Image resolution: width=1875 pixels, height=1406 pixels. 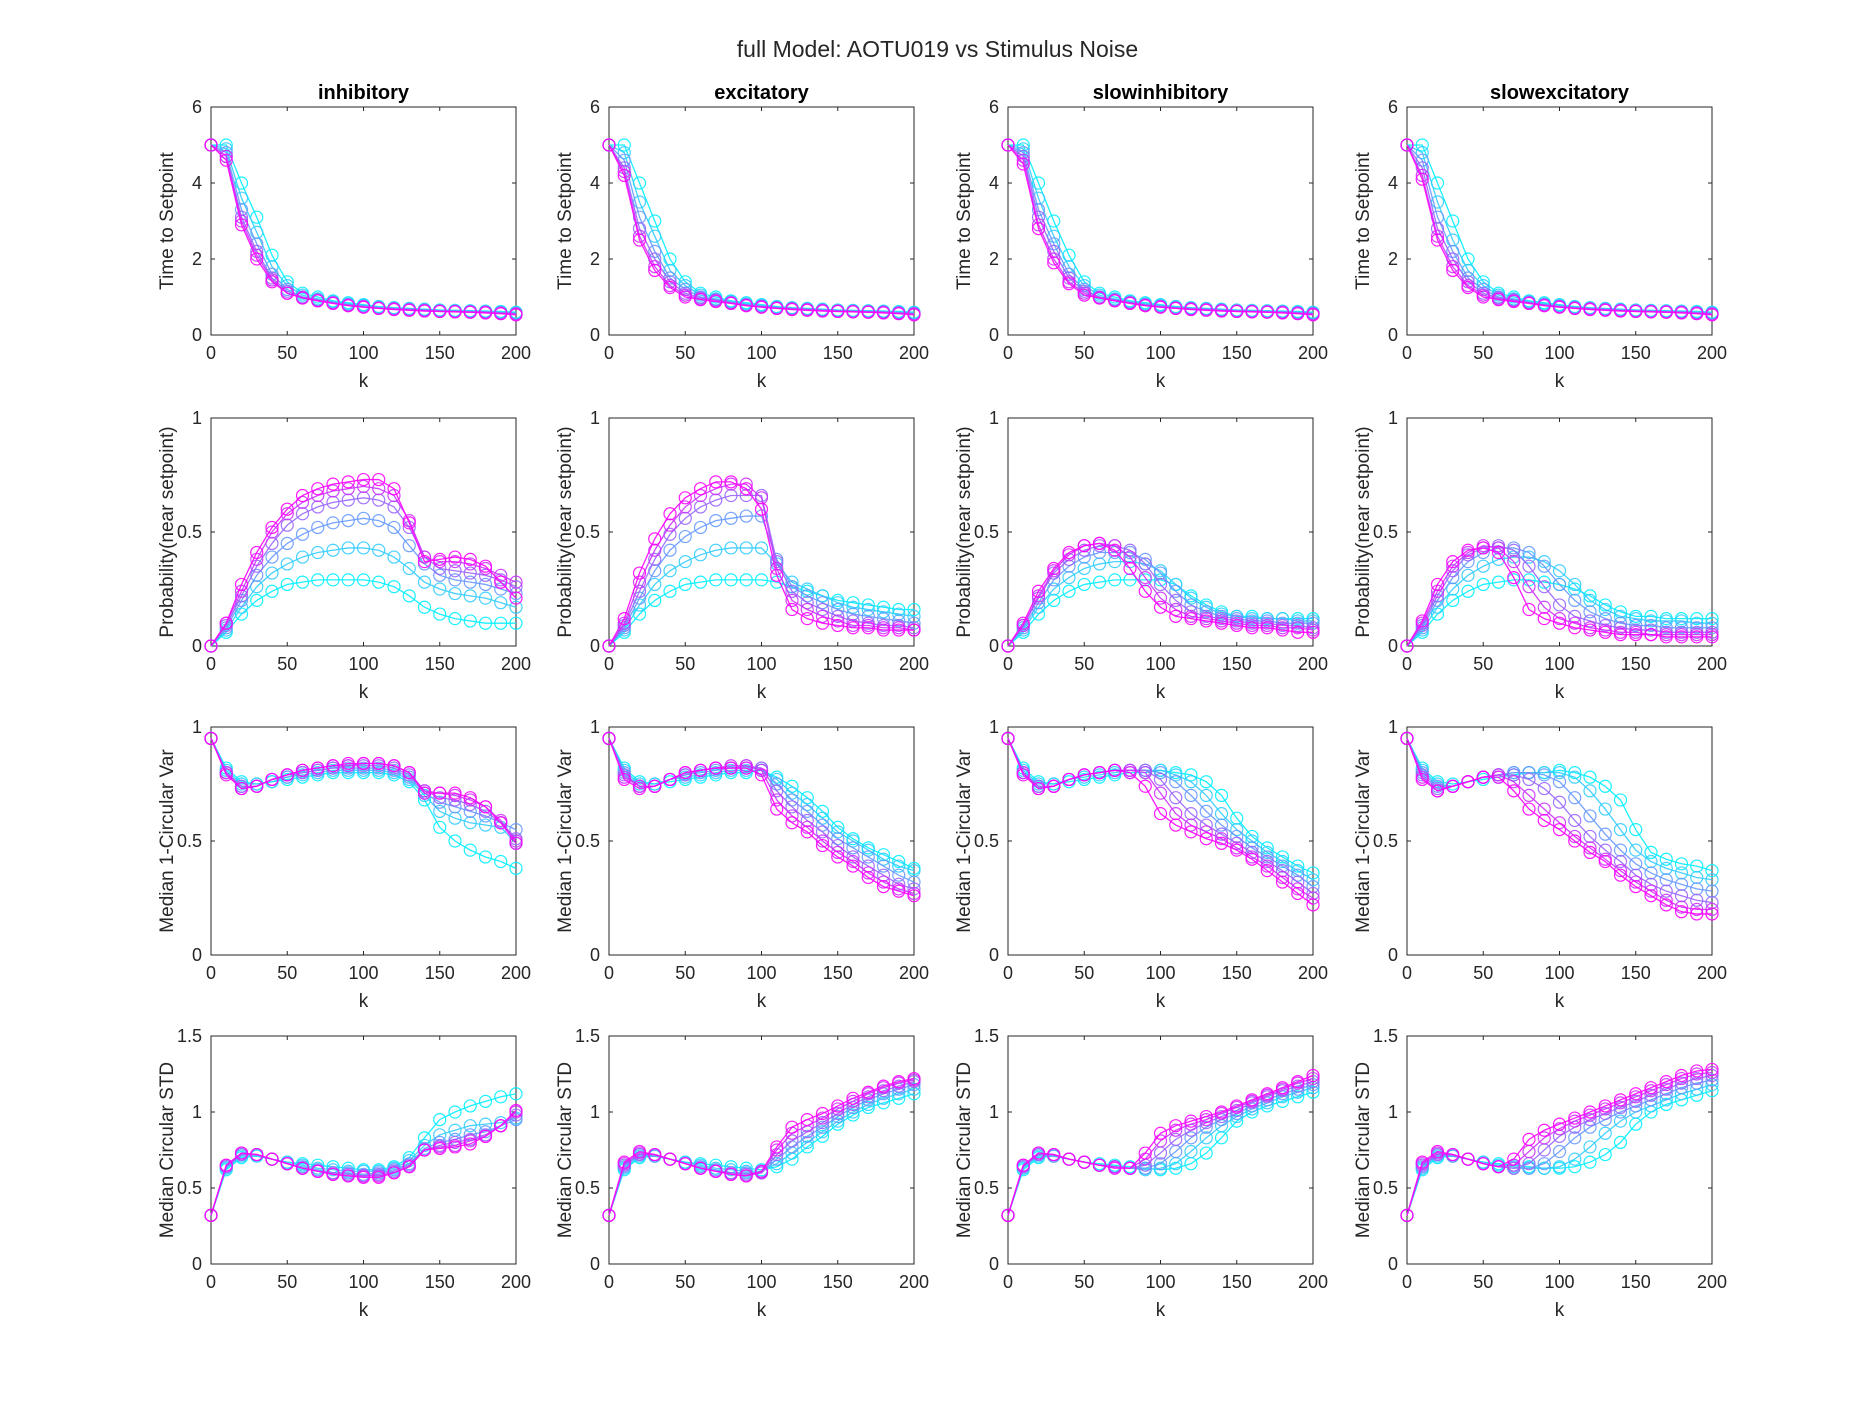 I want to click on y-tick-label: 1, so click(x=1393, y=727).